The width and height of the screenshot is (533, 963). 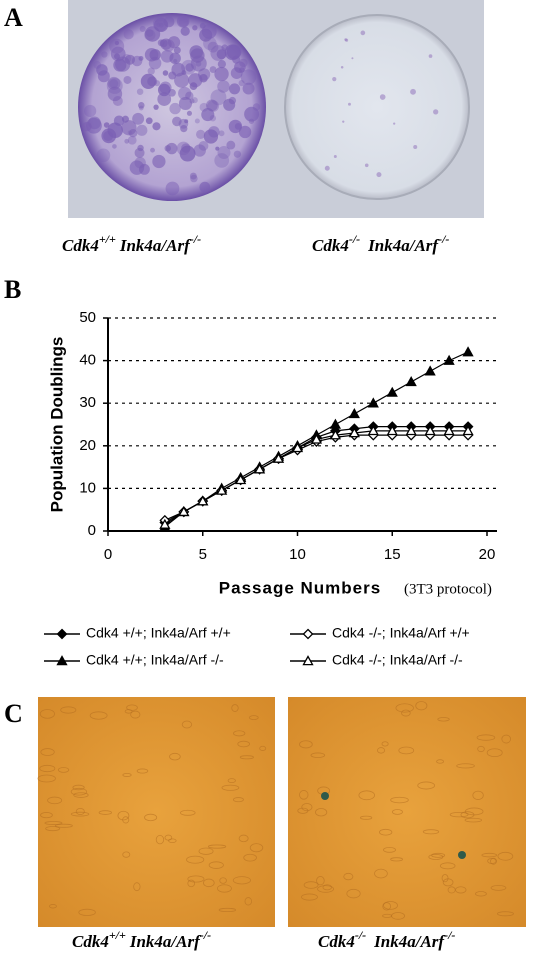 I want to click on panel-letter: A, so click(x=13, y=17).